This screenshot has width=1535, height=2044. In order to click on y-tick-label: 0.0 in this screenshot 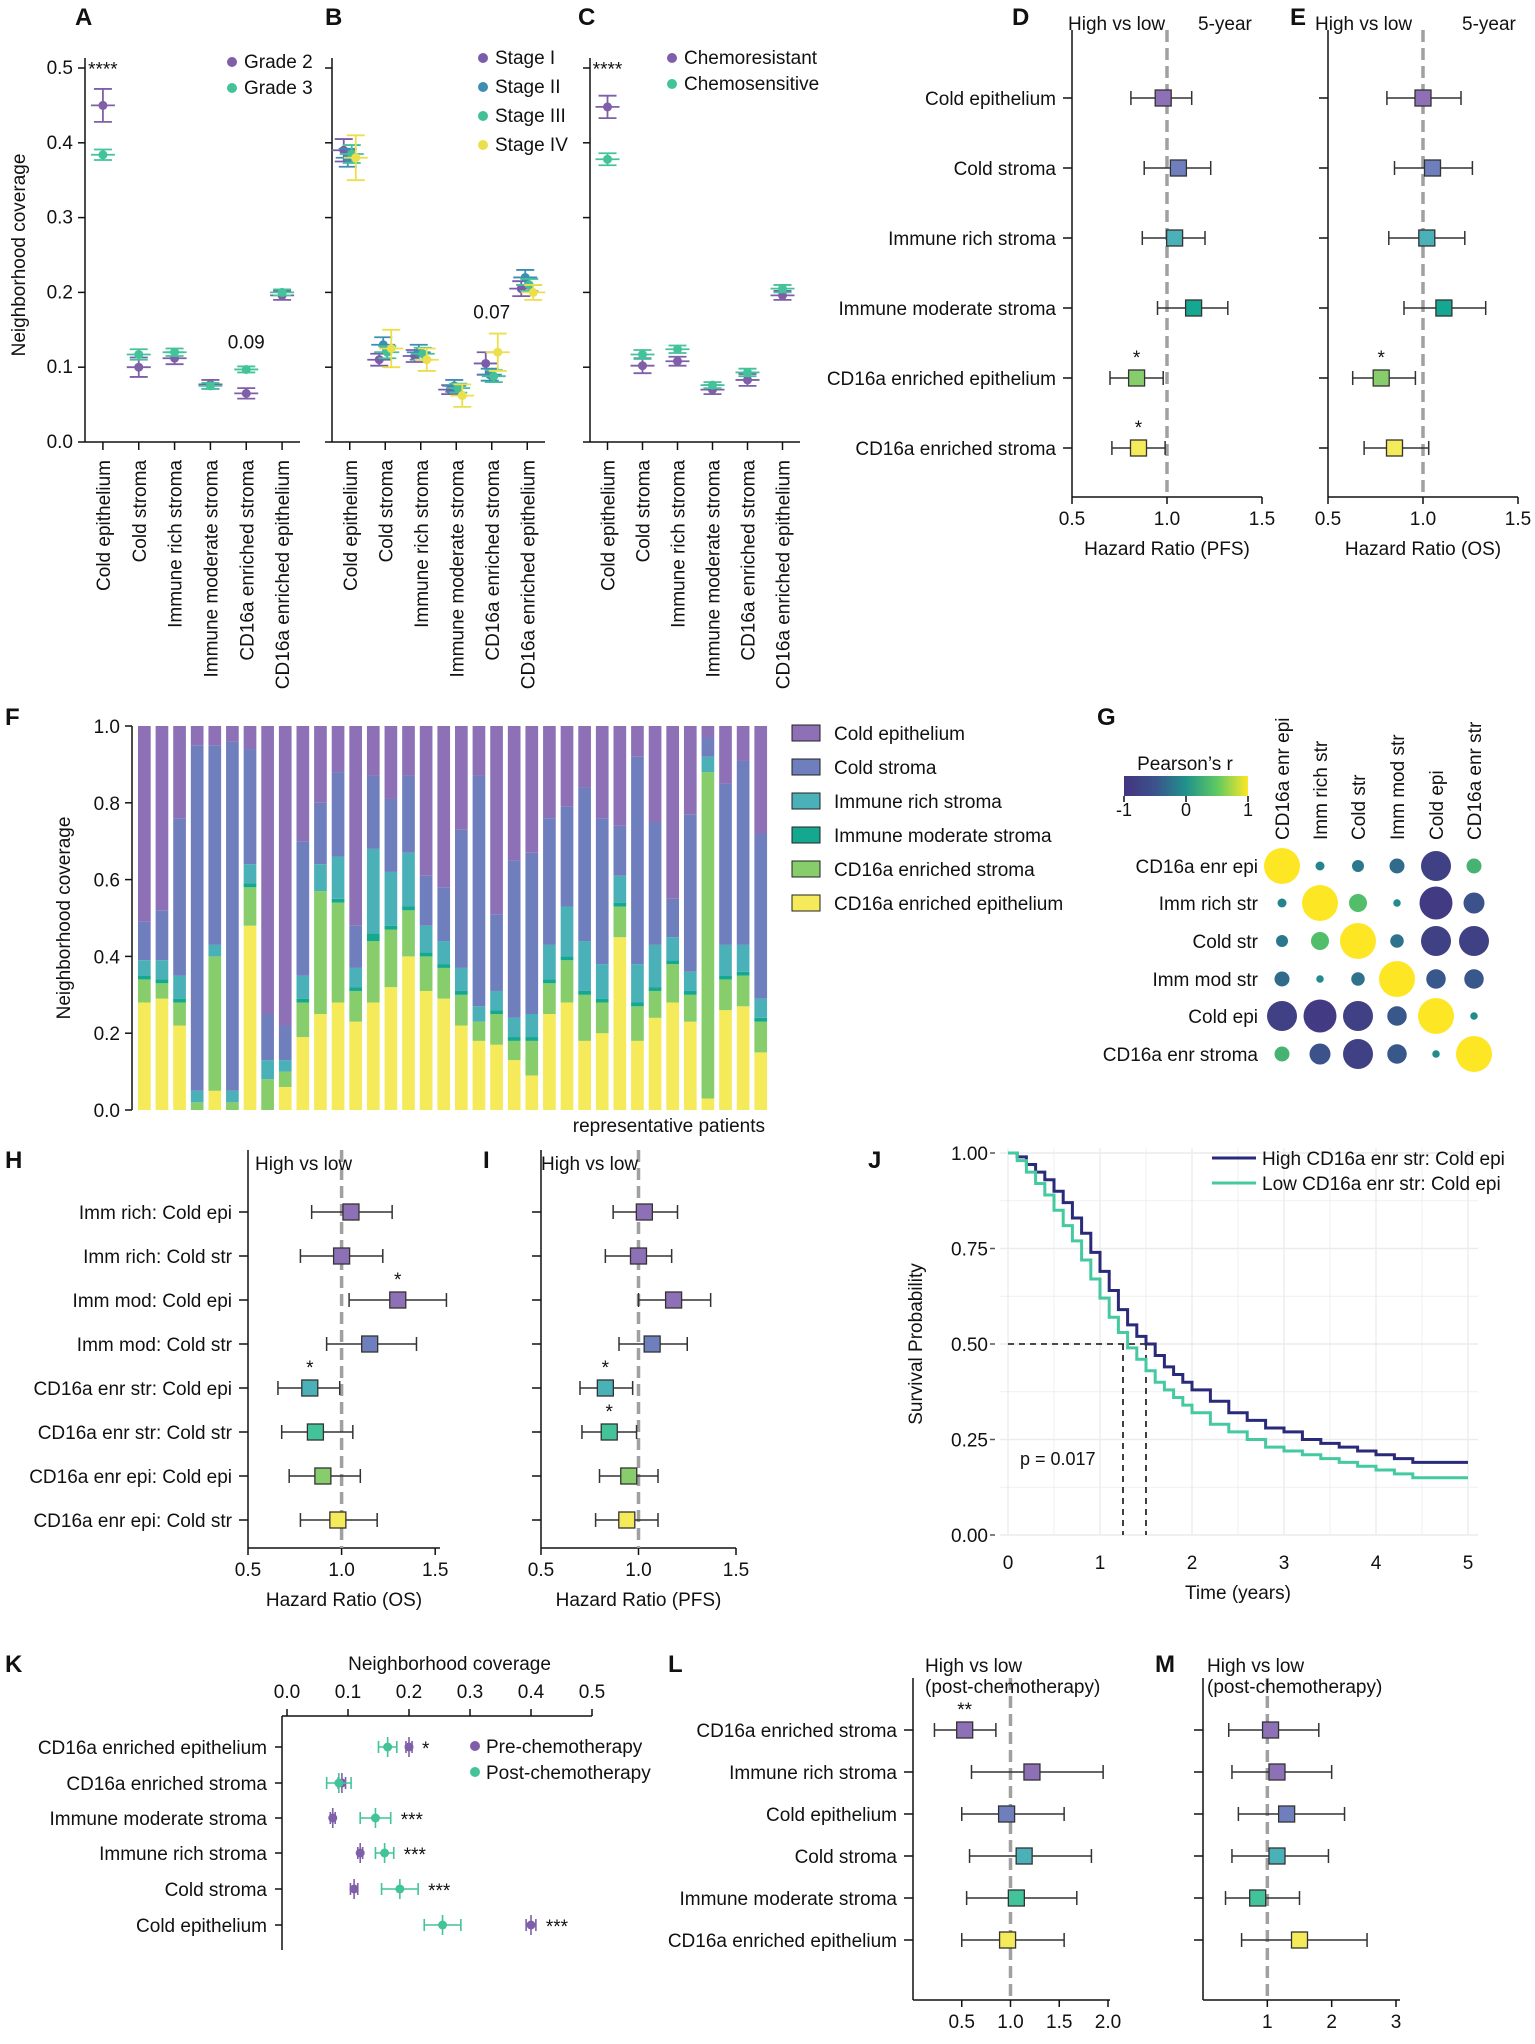, I will do `click(107, 1111)`.